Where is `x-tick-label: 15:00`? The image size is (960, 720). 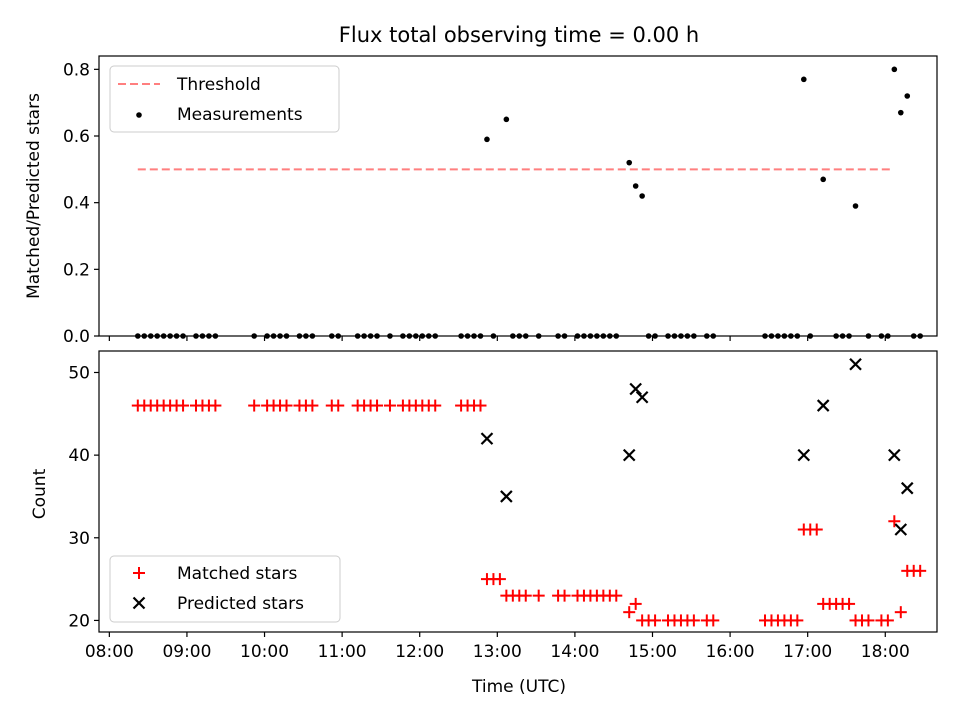
x-tick-label: 15:00 is located at coordinates (652, 652).